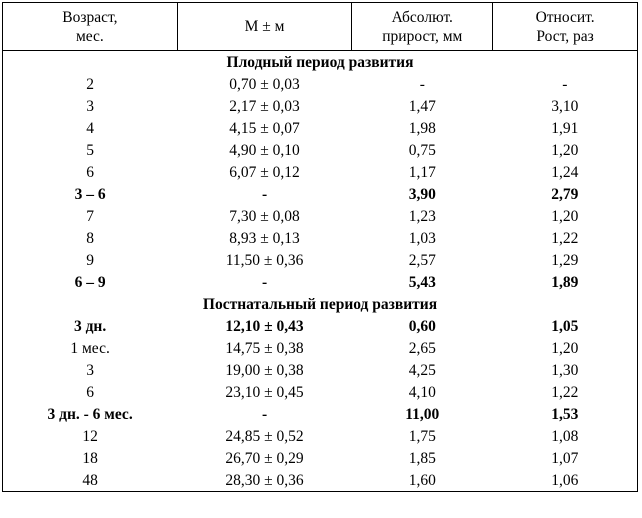 This screenshot has width=642, height=518. What do you see at coordinates (565, 194) in the screenshot?
I see `table-cell: 2,79` at bounding box center [565, 194].